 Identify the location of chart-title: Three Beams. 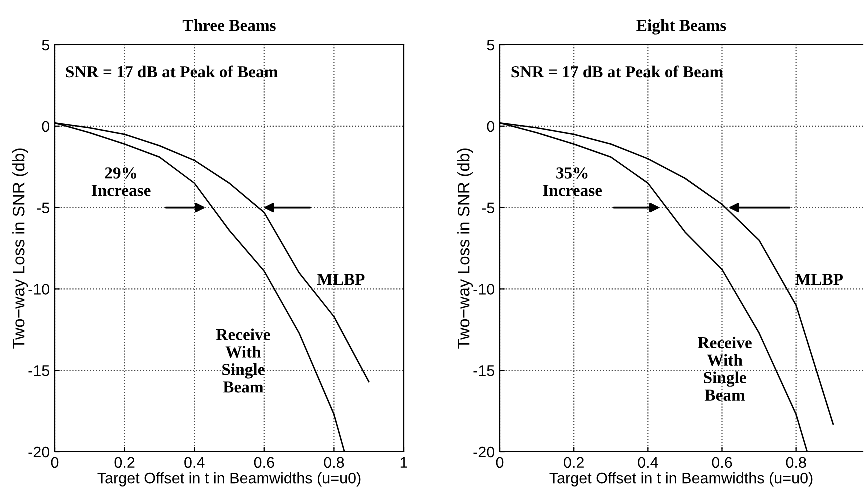
(229, 26).